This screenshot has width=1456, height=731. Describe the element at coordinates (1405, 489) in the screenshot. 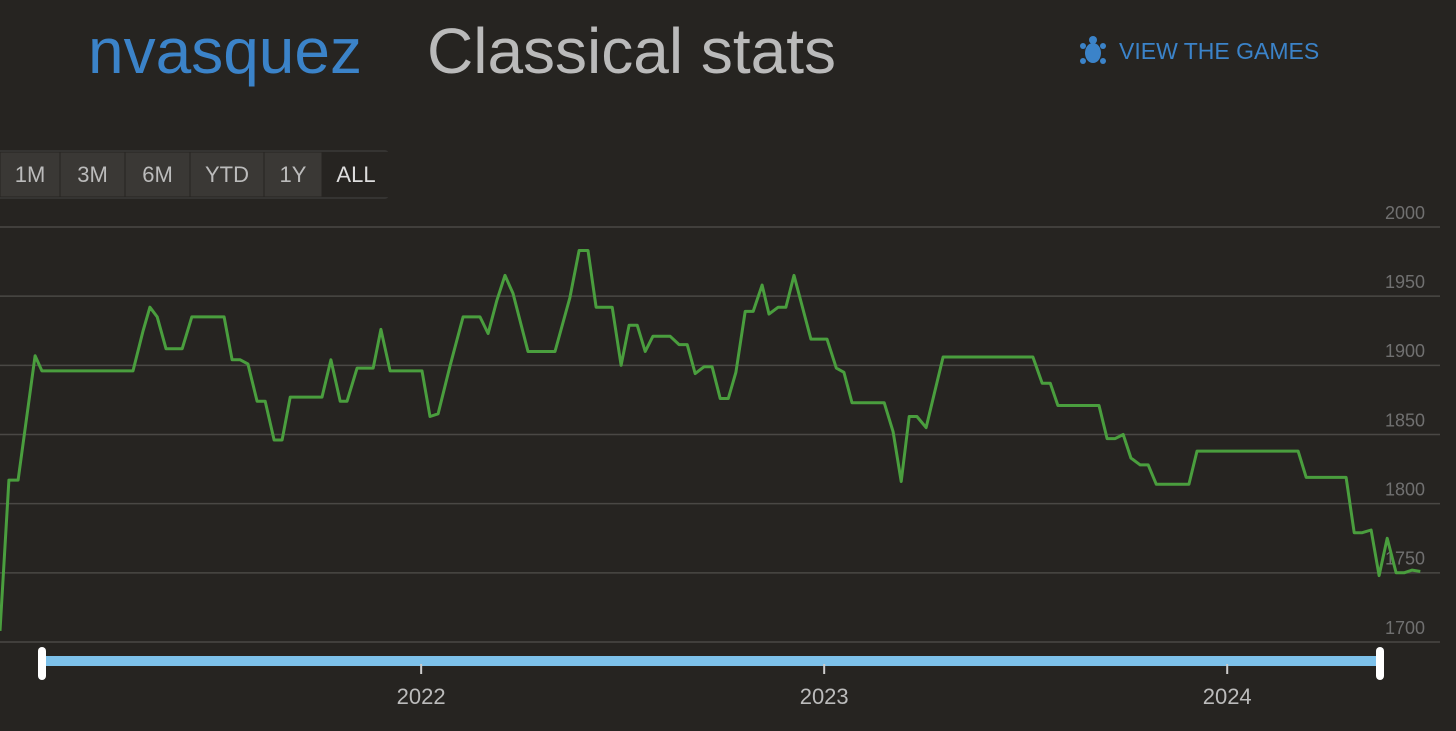

I see `y-tick-label: 1800` at that location.